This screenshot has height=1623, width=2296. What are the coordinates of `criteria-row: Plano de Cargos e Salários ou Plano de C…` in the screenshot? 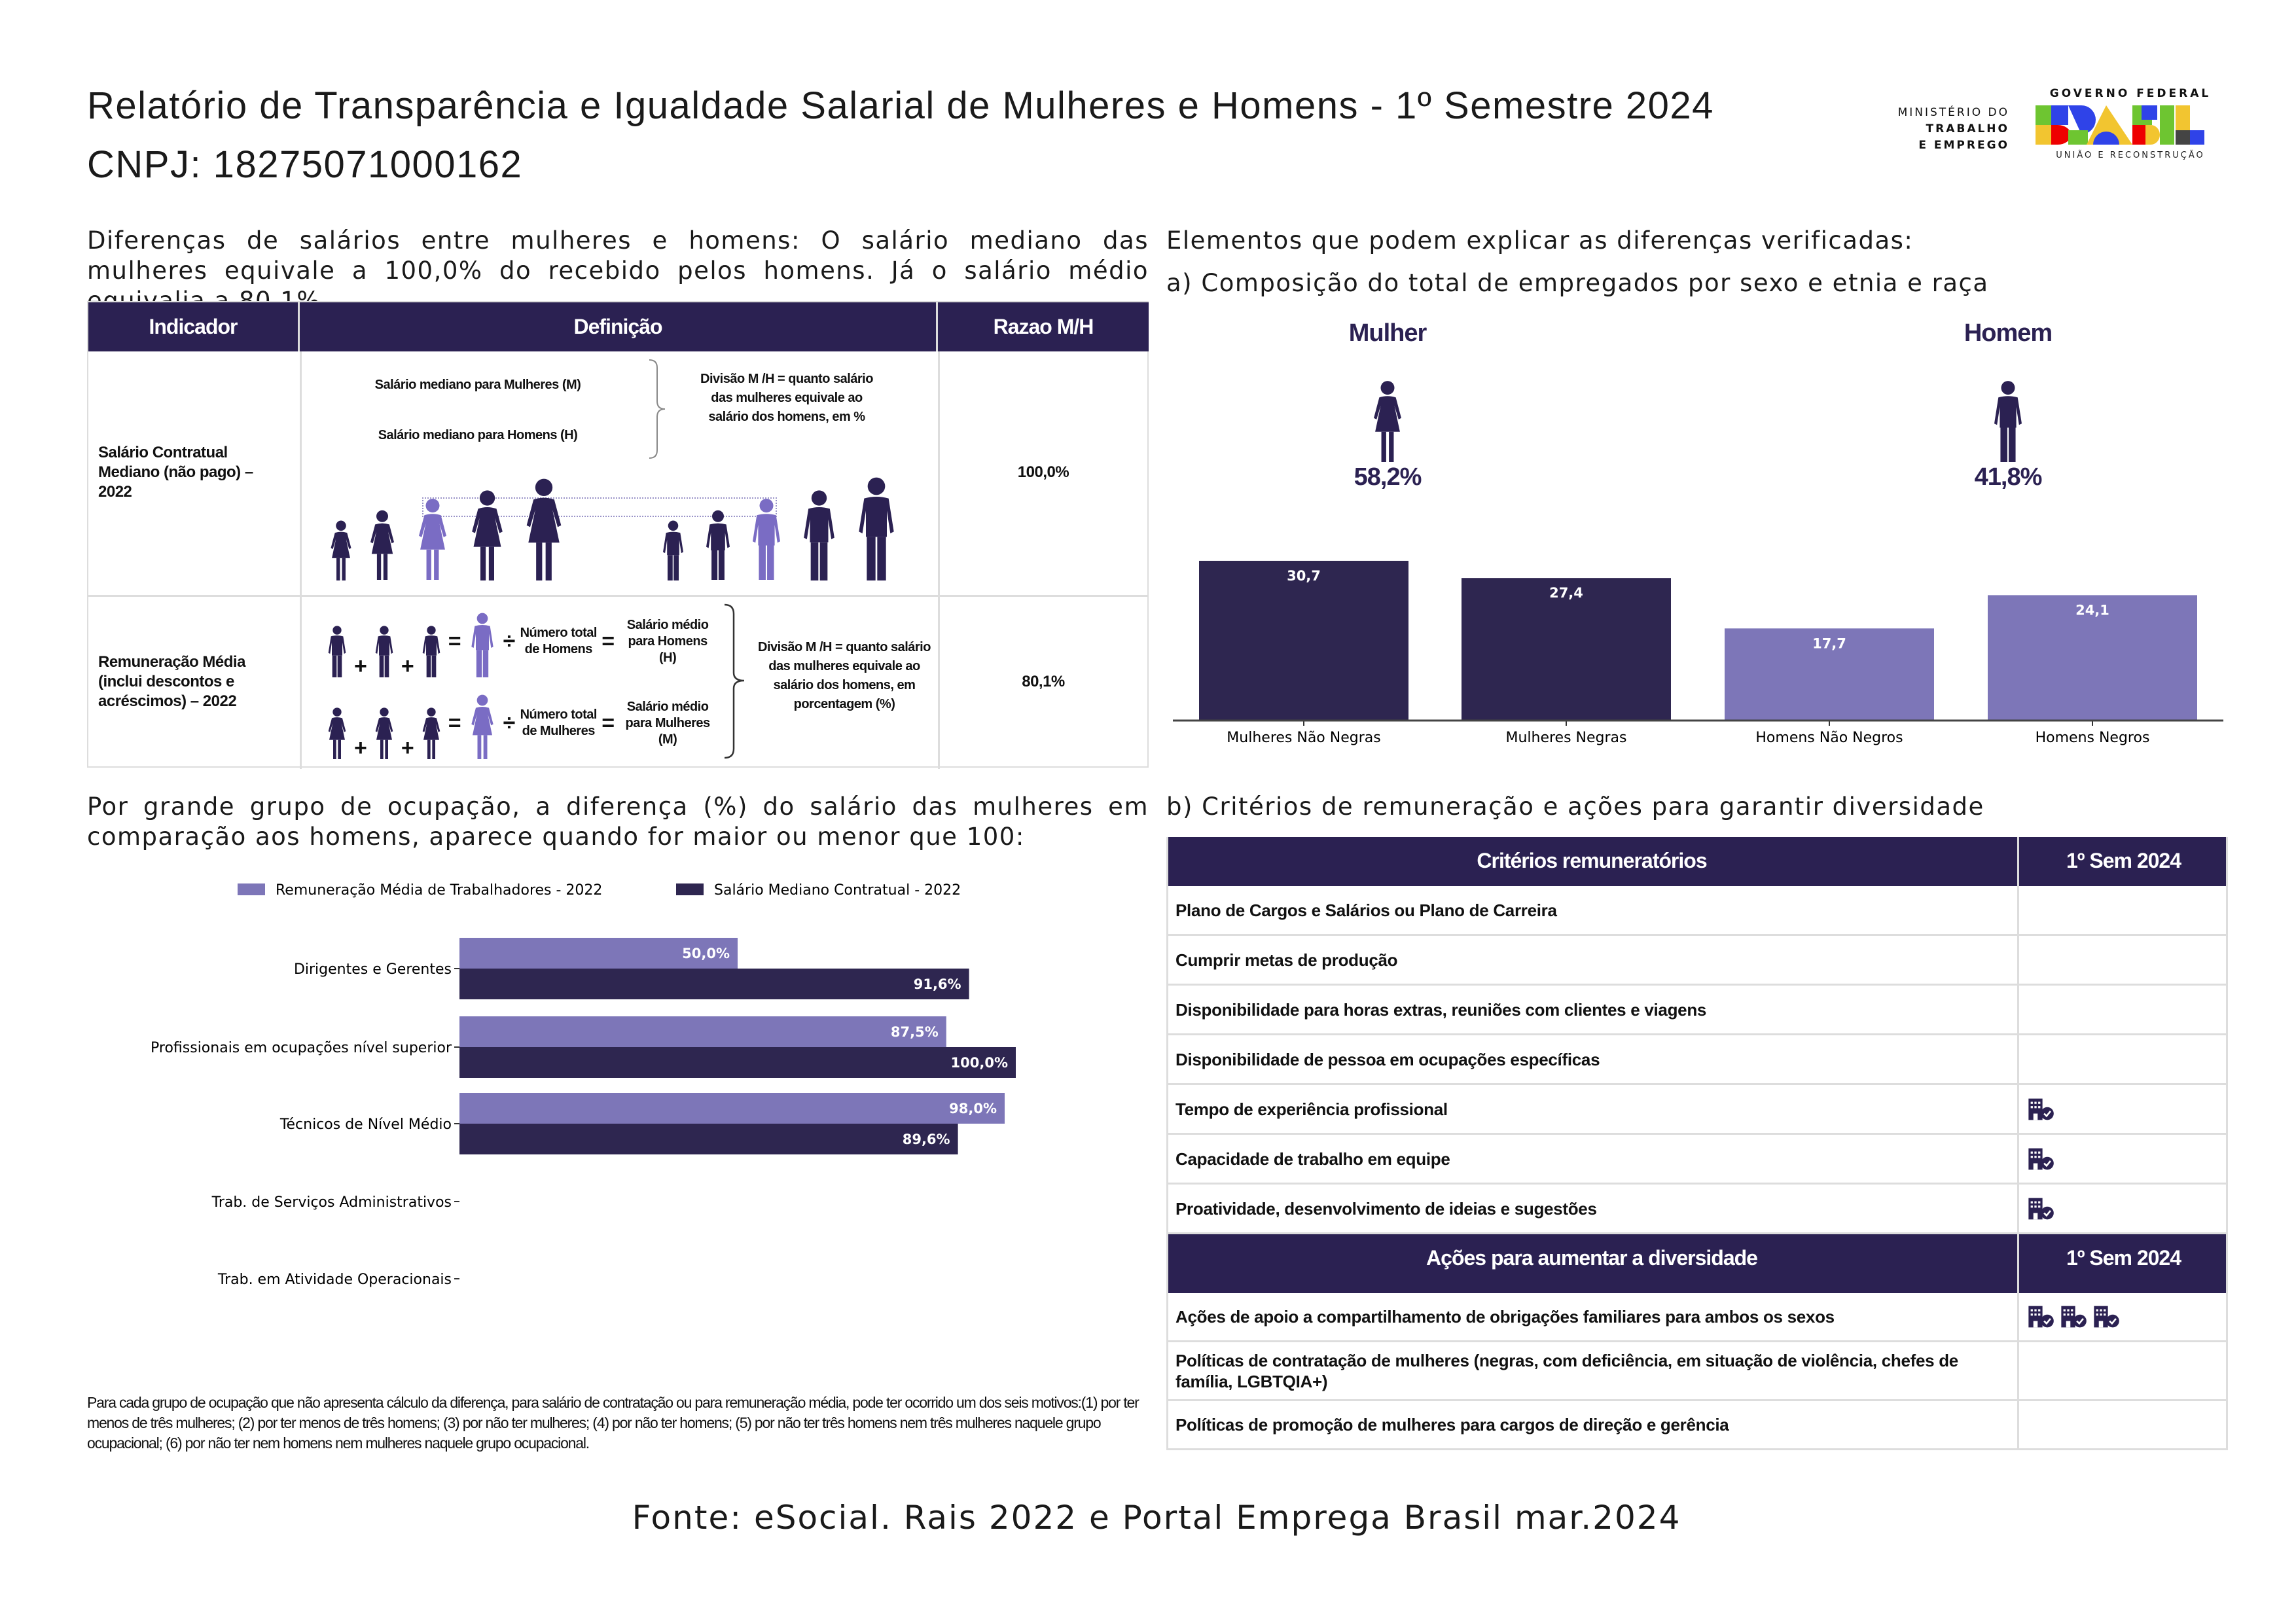 It's located at (1697, 911).